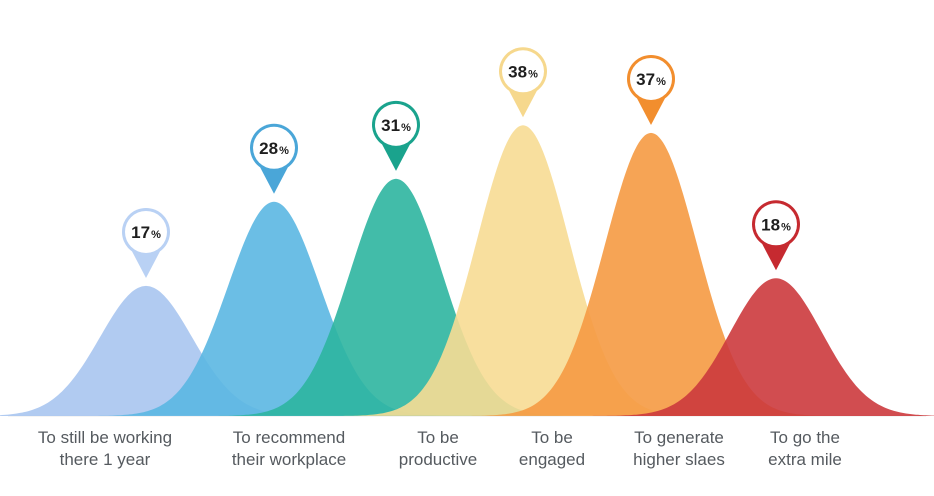 Image resolution: width=934 pixels, height=496 pixels. What do you see at coordinates (105, 437) in the screenshot?
I see `category-label-line: To still be working` at bounding box center [105, 437].